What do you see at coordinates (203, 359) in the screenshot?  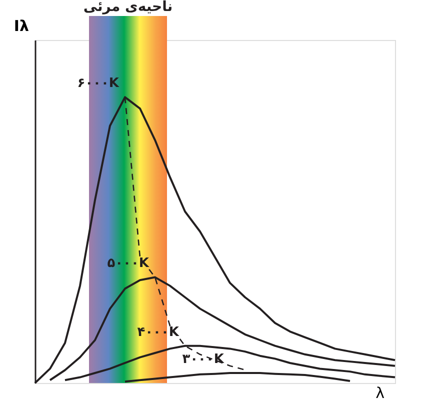 I see `series-label: ۳۰۰۰K` at bounding box center [203, 359].